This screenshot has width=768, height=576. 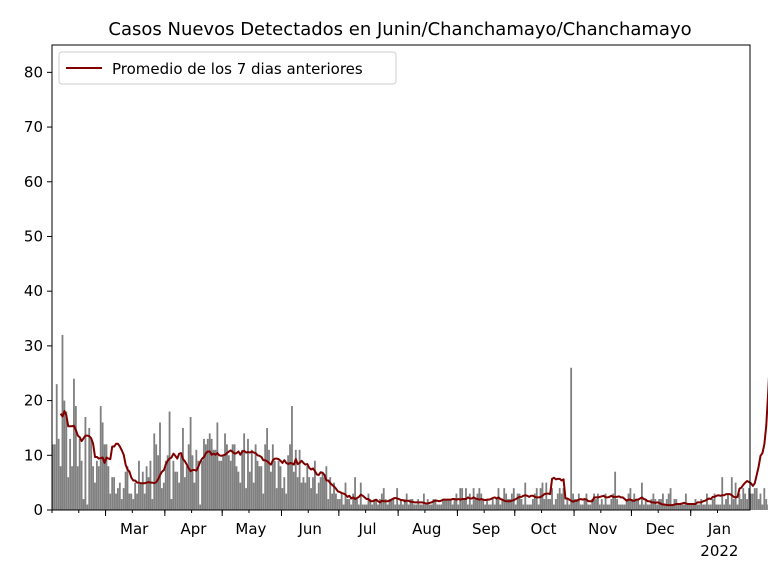 I want to click on y-tick-label: 60, so click(x=33, y=182).